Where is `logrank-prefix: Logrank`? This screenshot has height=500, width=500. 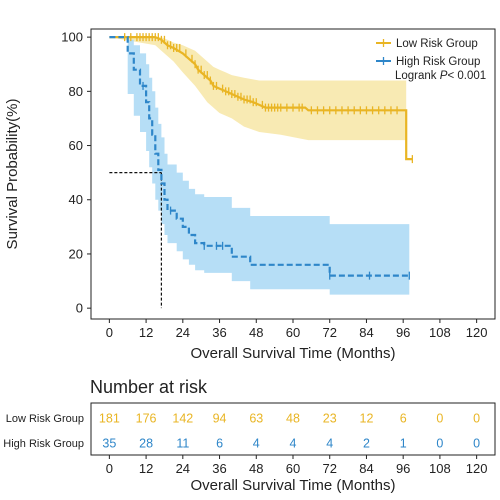
logrank-prefix: Logrank is located at coordinates (417, 76).